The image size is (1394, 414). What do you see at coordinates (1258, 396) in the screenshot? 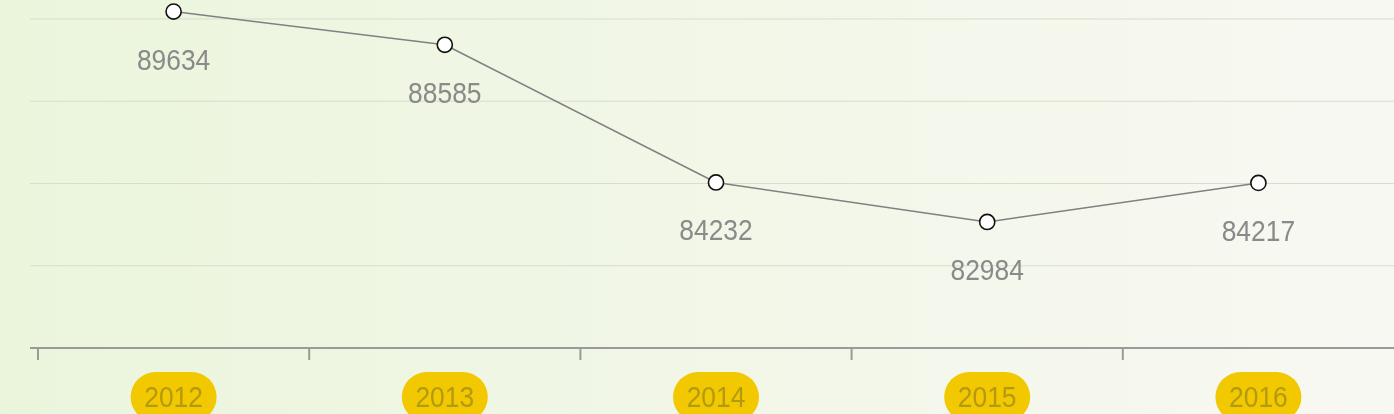
I see `x-tick-label: 2016` at bounding box center [1258, 396].